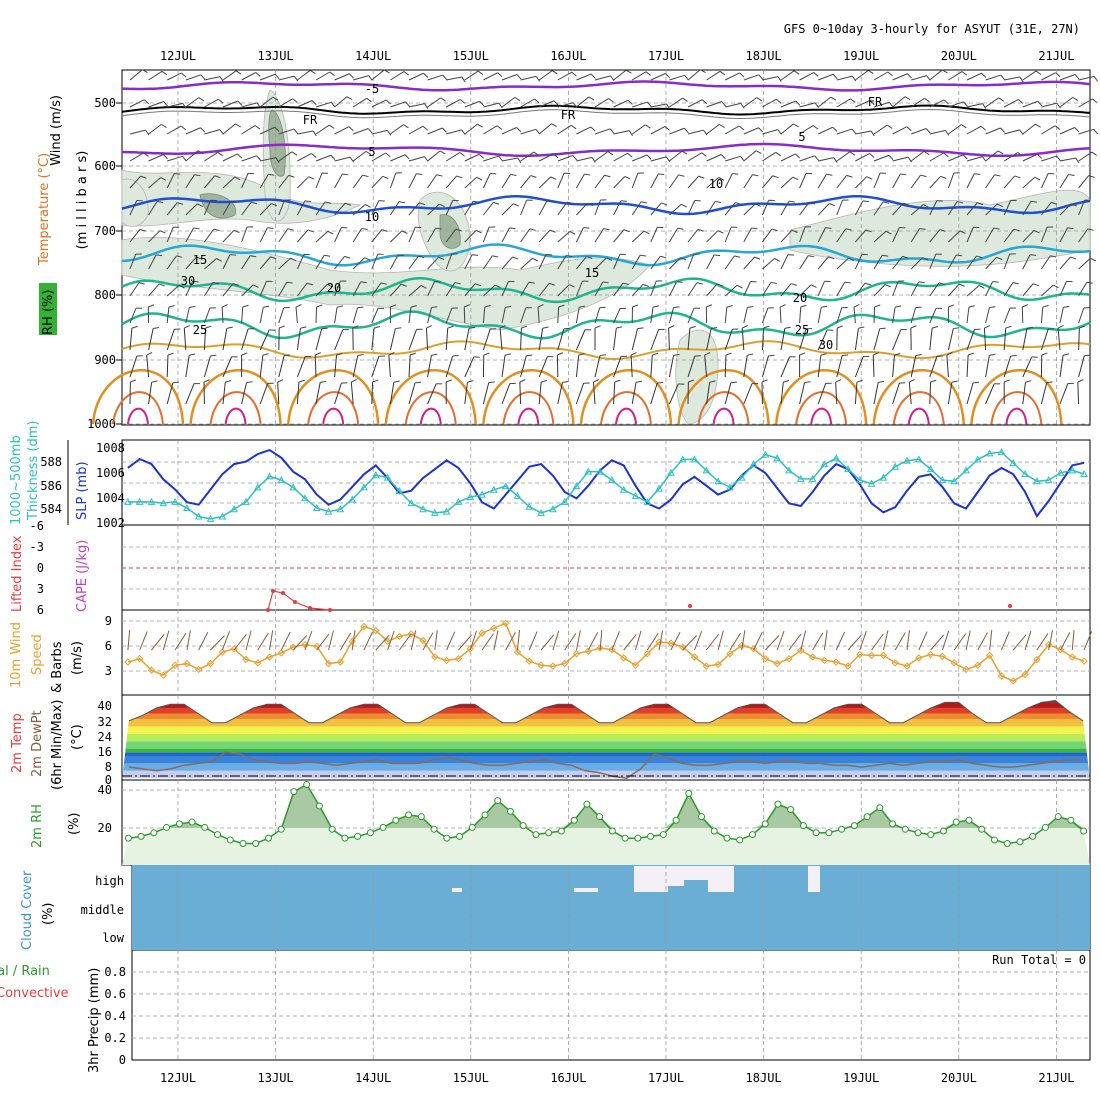 The width and height of the screenshot is (1100, 1100). Describe the element at coordinates (568, 56) in the screenshot. I see `top-day-label: 16JUL` at that location.